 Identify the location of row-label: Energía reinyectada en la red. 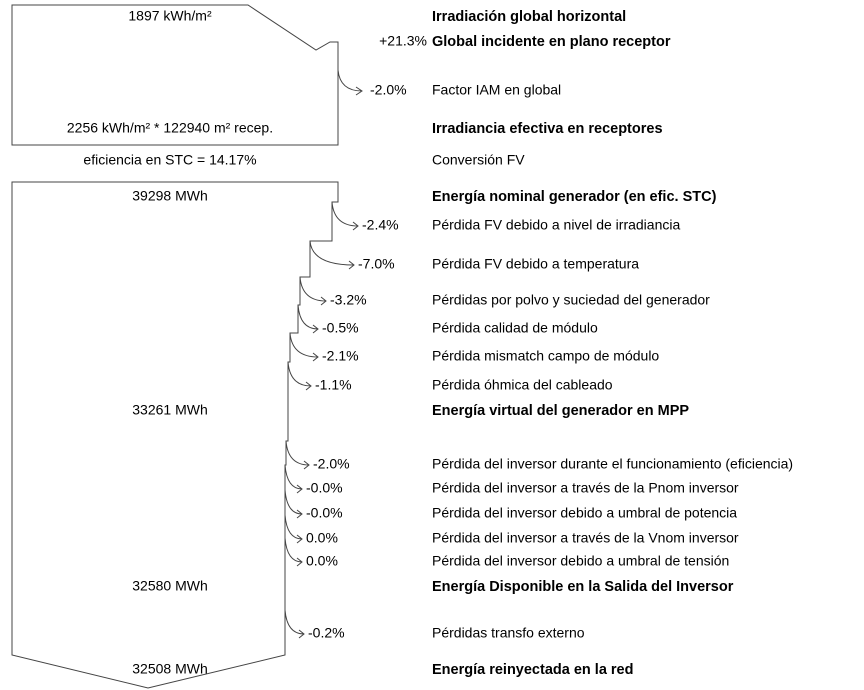
(532, 670).